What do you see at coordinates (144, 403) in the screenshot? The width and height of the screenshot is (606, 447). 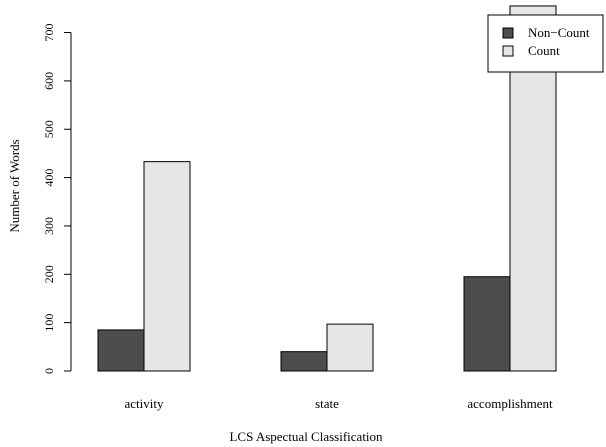 I see `x-tick-label: activity` at bounding box center [144, 403].